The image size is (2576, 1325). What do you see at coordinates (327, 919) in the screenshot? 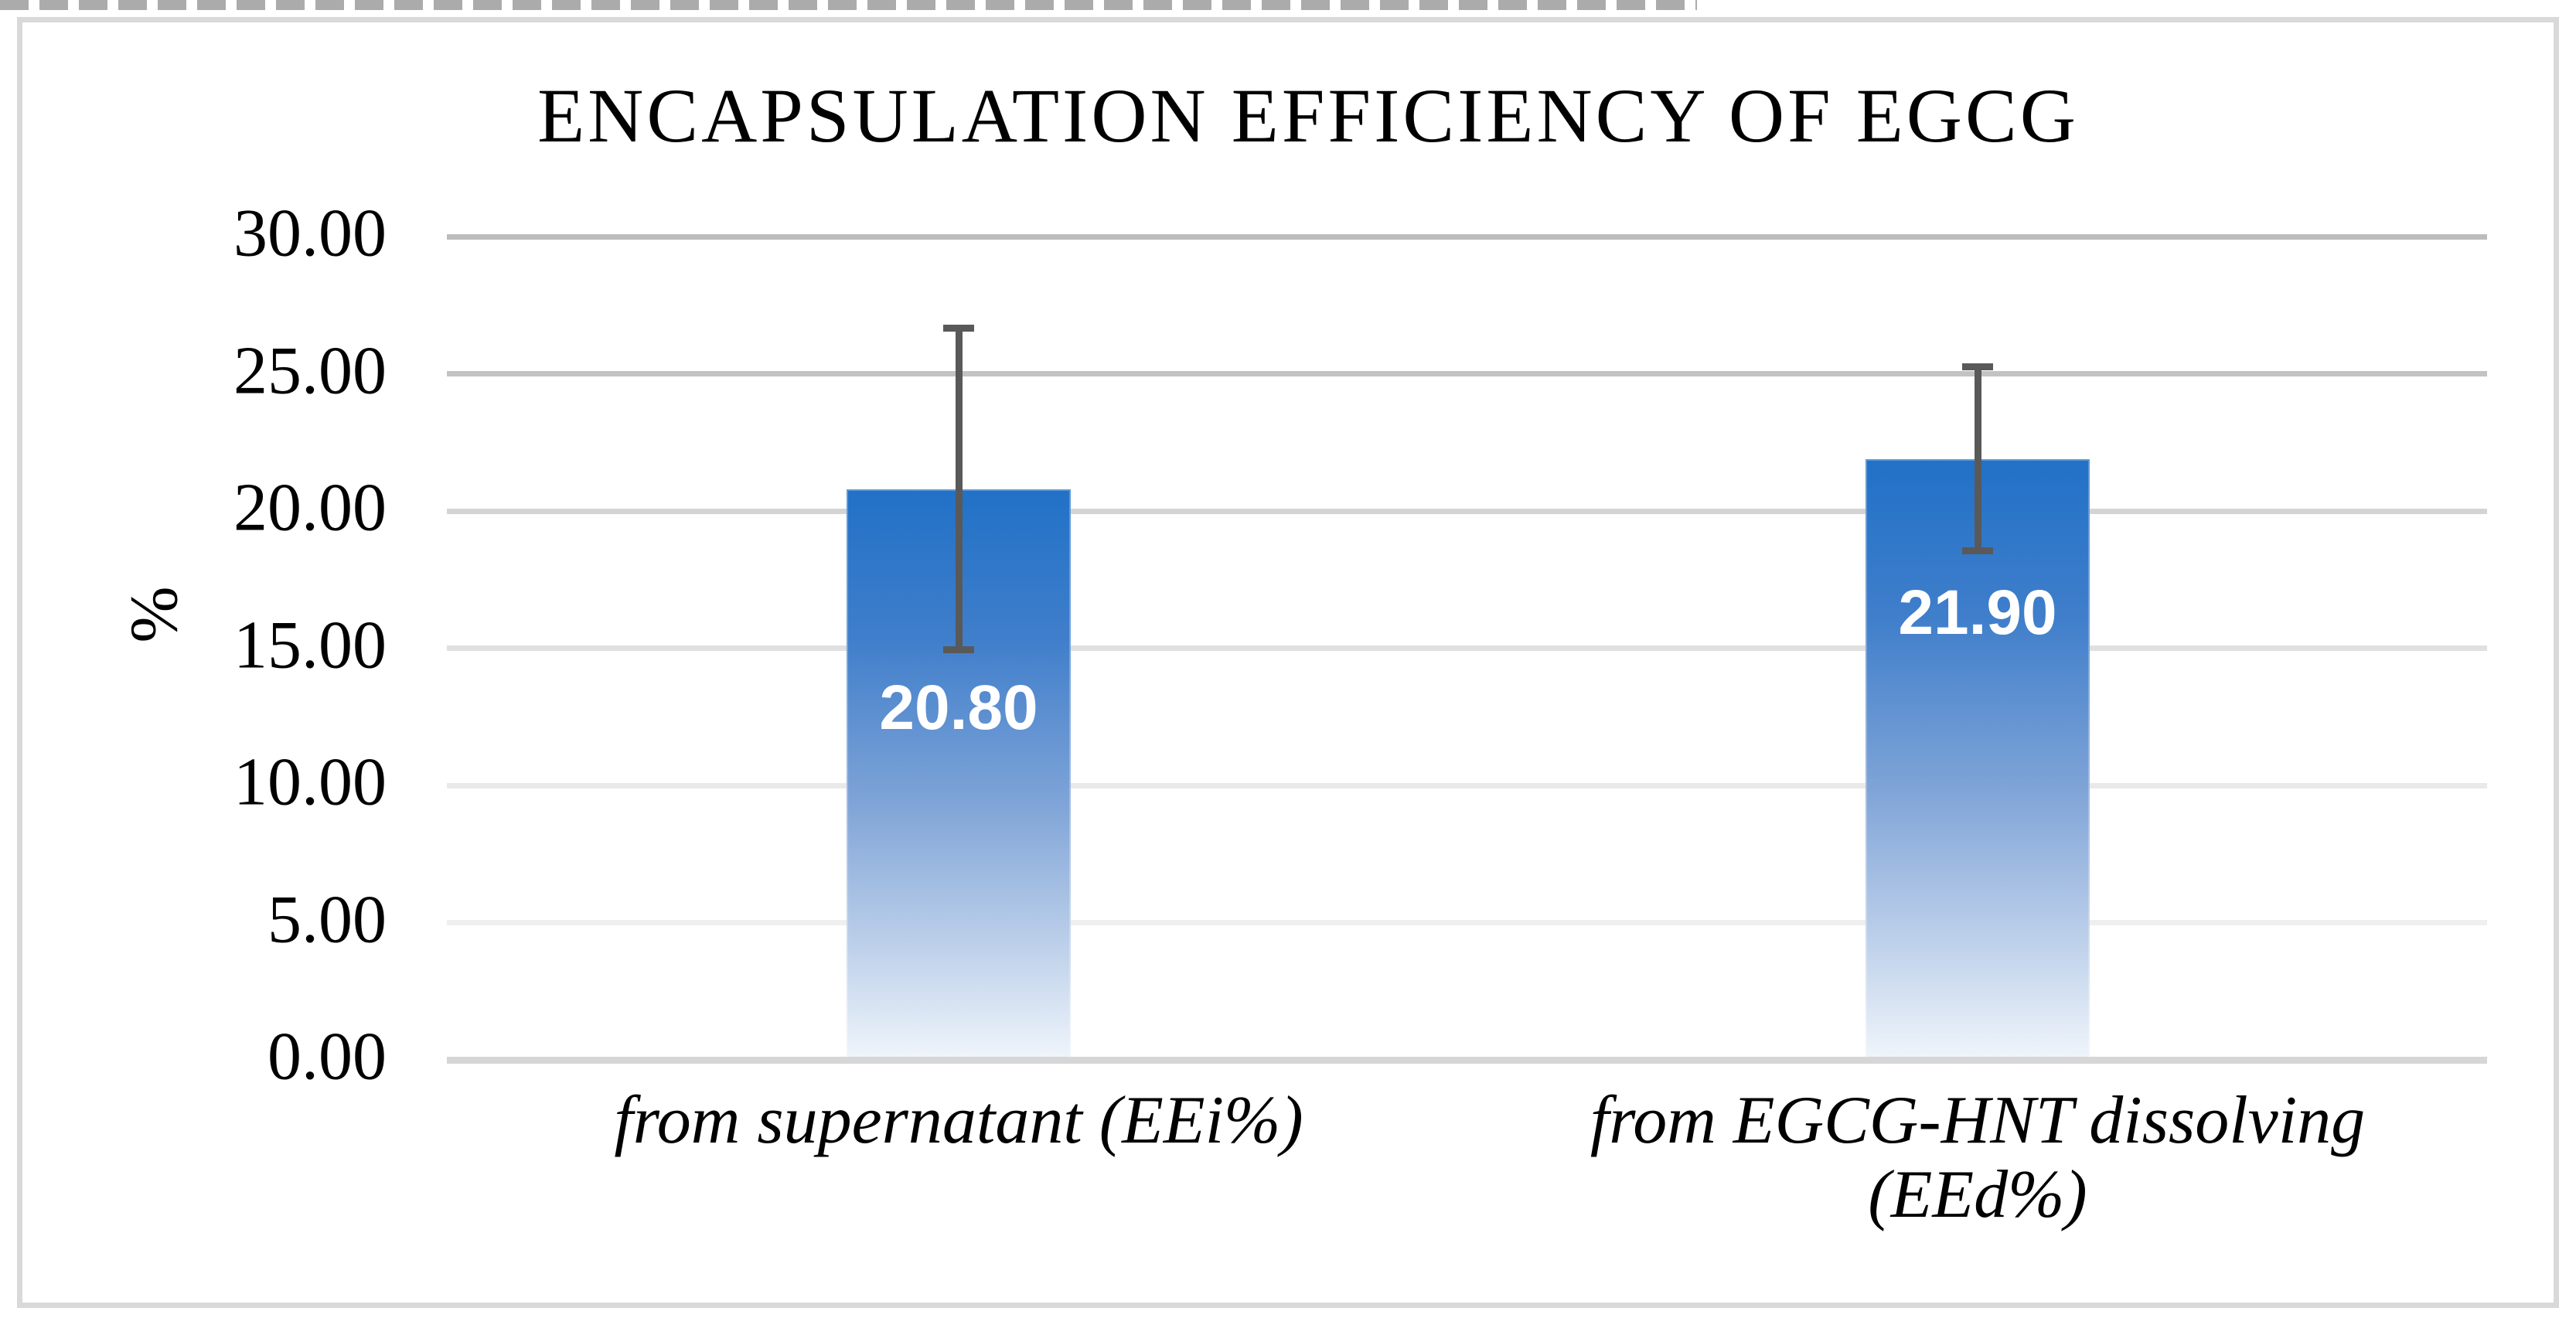
I see `y-axis-tick-label: 5.00` at bounding box center [327, 919].